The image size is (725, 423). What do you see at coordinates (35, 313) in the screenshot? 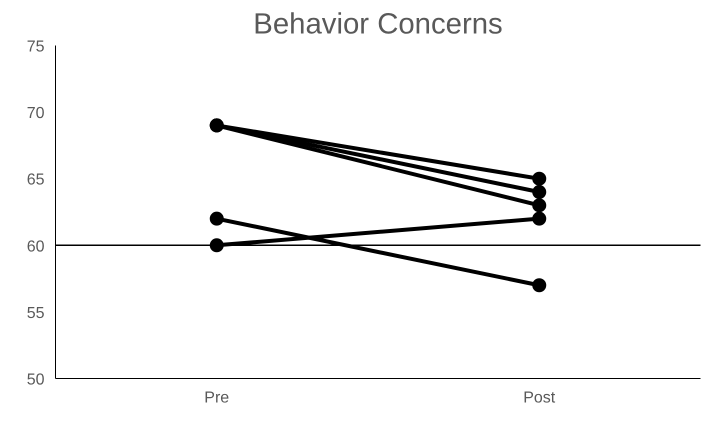
I see `y-tick-label: 55` at bounding box center [35, 313].